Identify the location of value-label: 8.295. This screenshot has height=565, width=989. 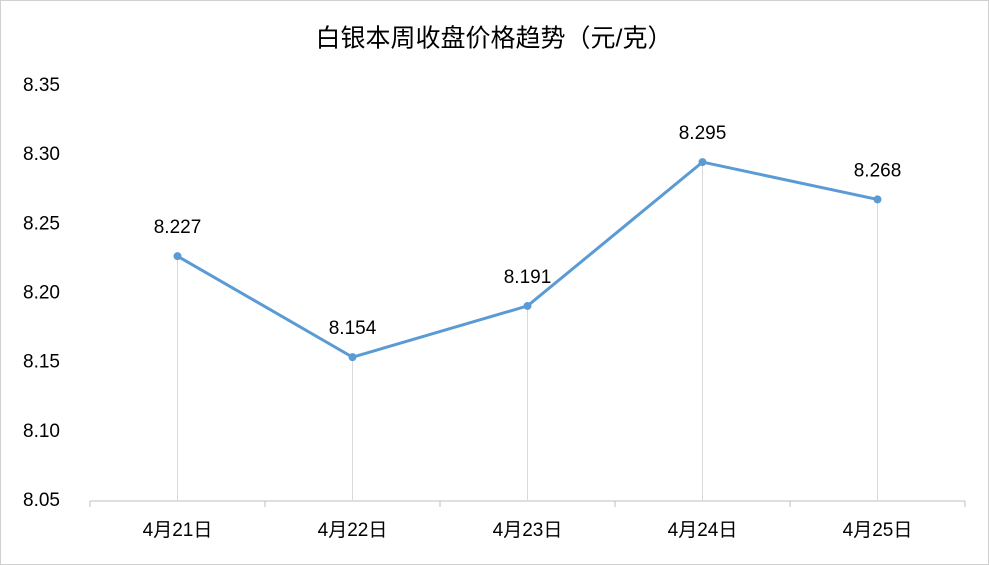
(703, 133).